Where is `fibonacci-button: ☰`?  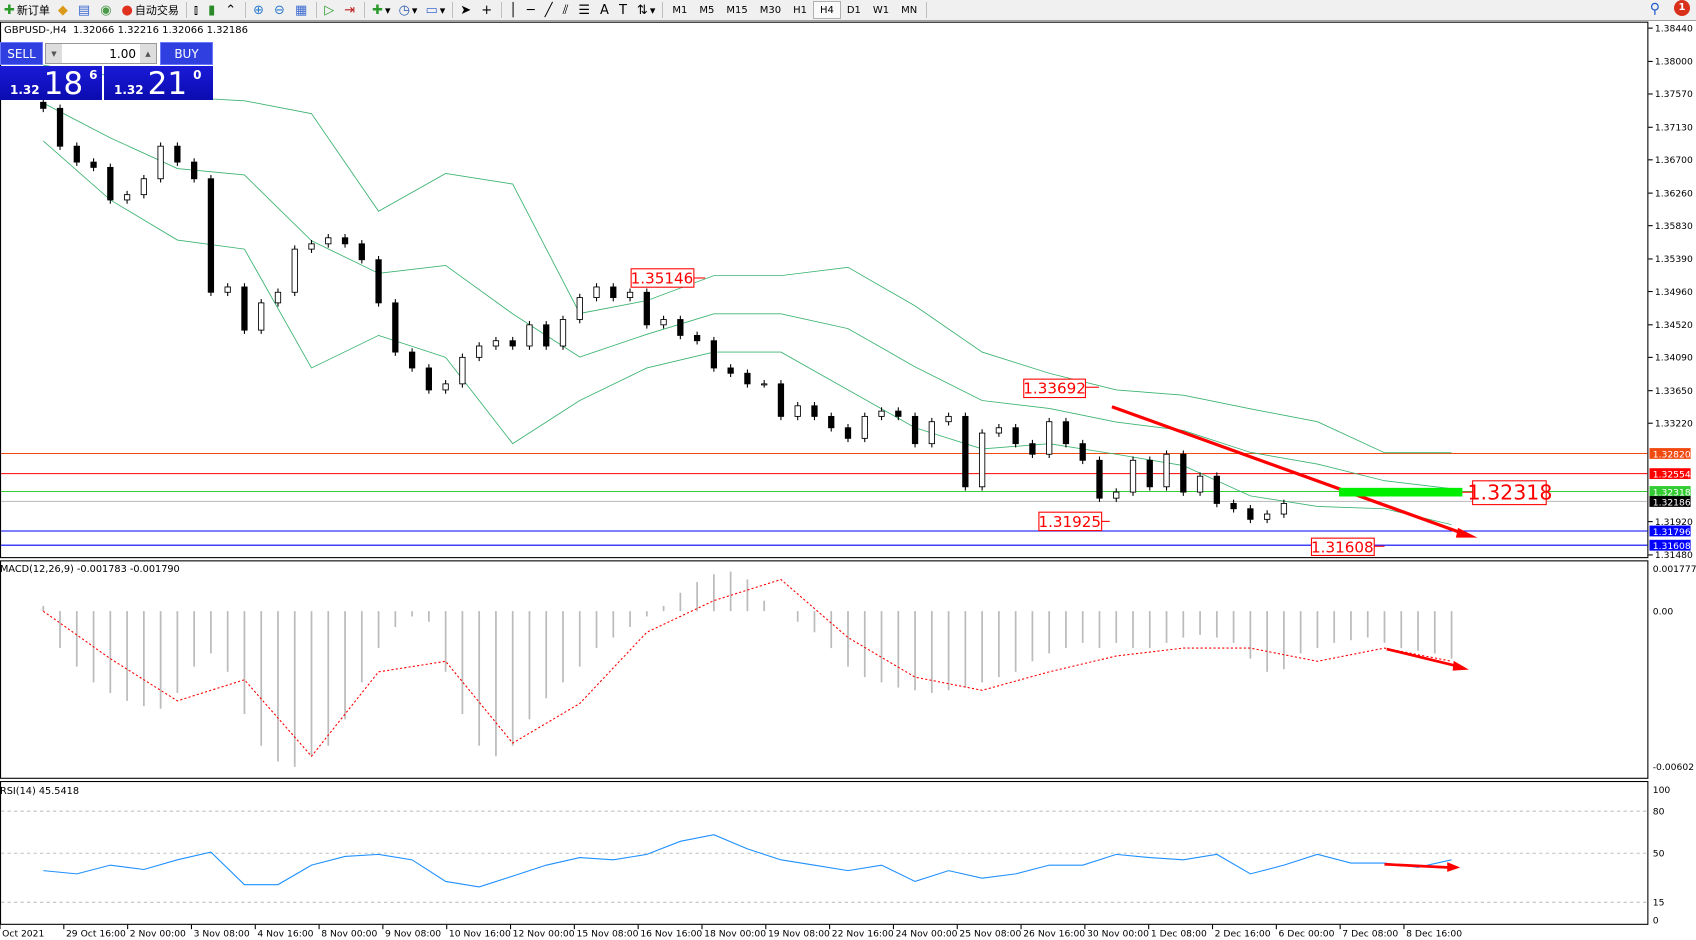
fibonacci-button: ☰ is located at coordinates (585, 10).